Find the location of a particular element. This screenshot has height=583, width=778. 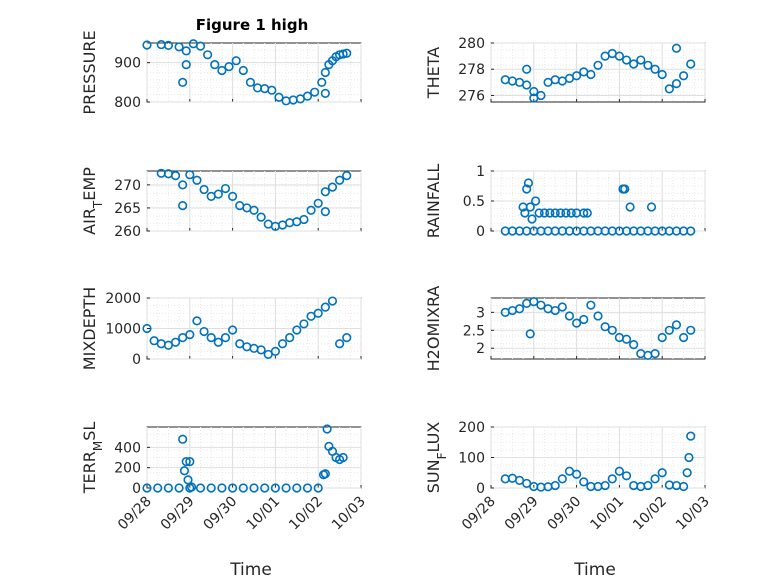

air-temp-panel: 260 265 270 AIRTEMP is located at coordinates (221, 203).